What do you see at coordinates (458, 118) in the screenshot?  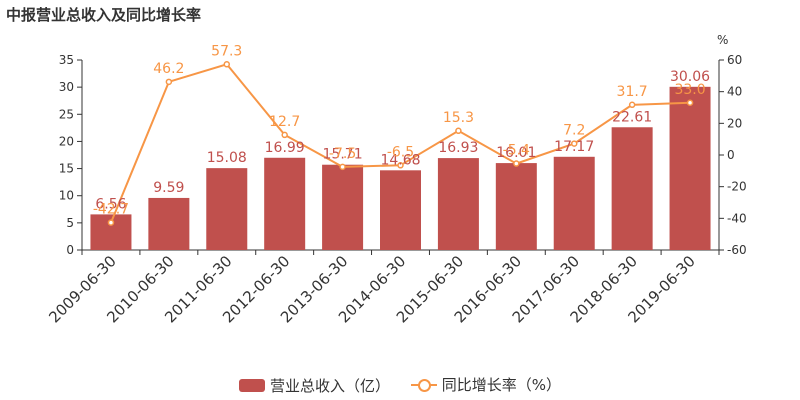 I see `line-data-label: 15.3` at bounding box center [458, 118].